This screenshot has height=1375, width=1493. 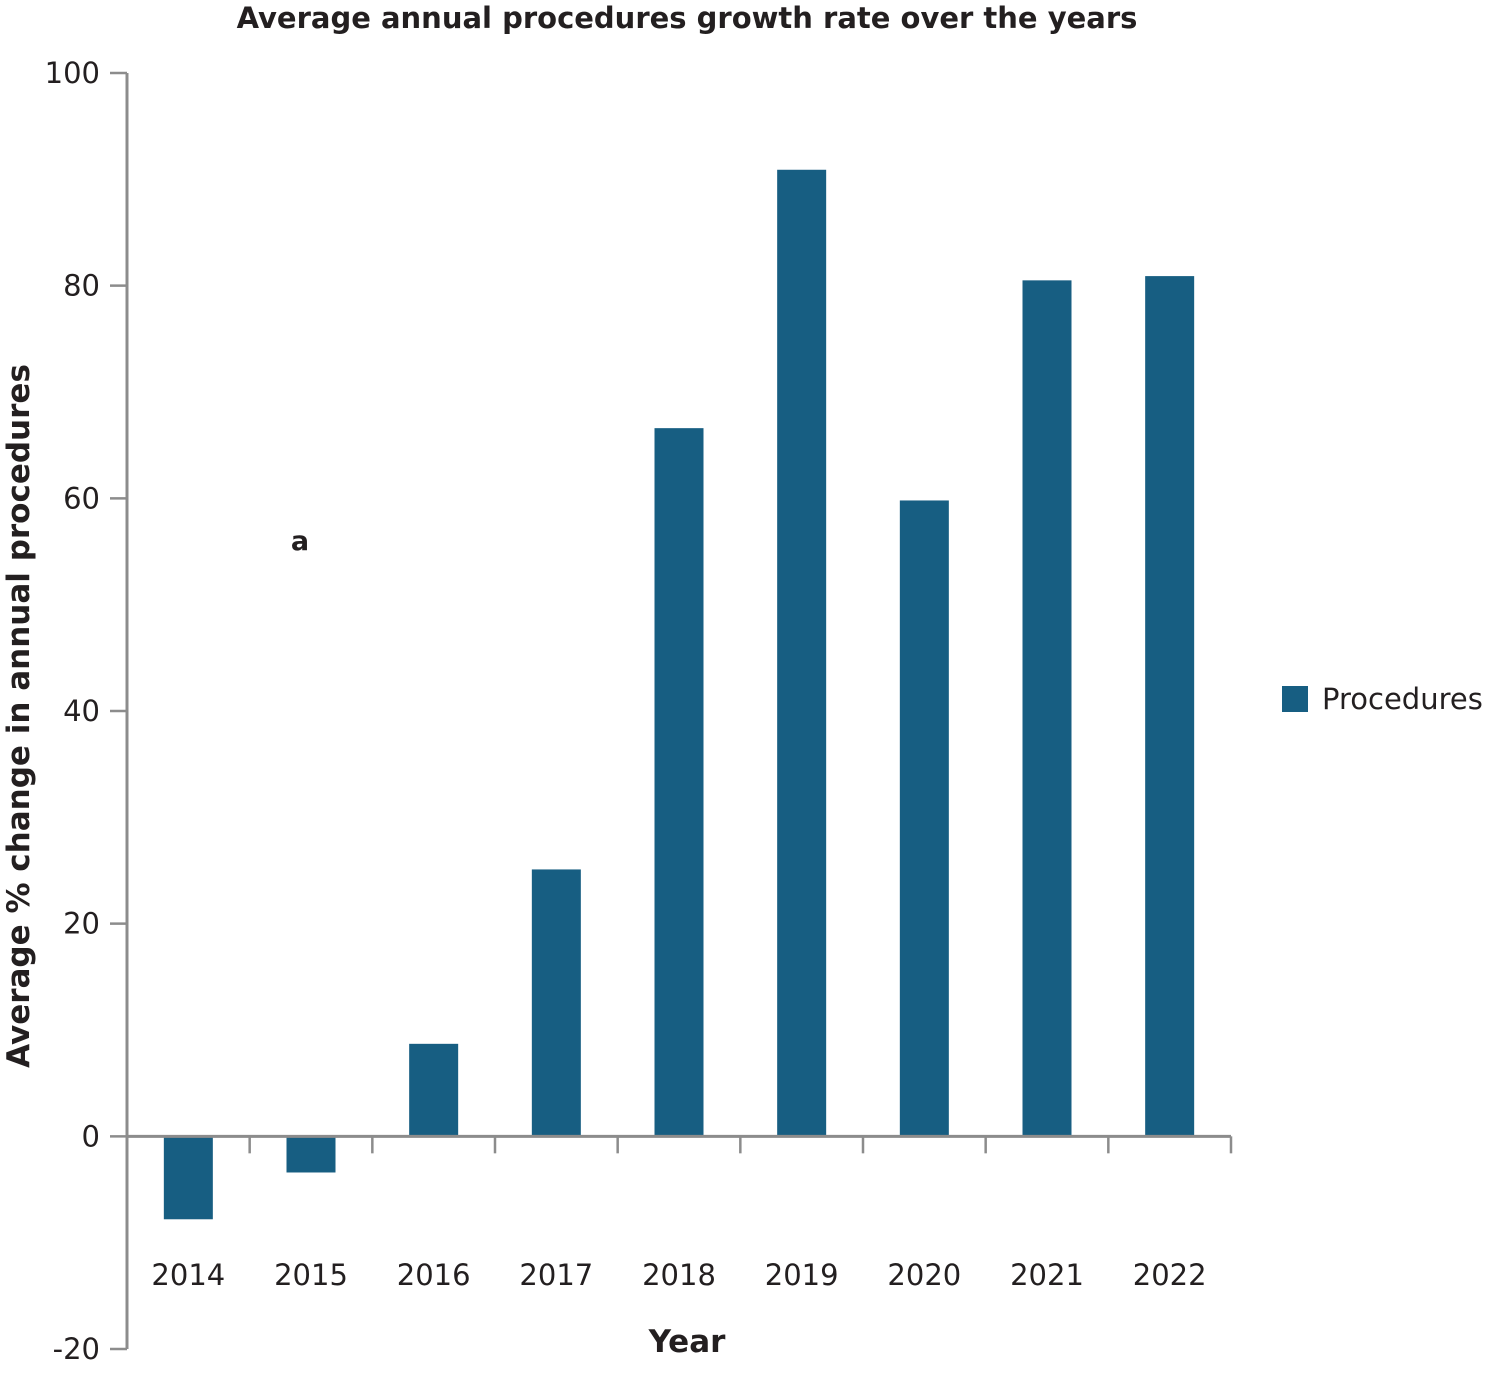 I want to click on bar-2020, so click(x=924, y=818).